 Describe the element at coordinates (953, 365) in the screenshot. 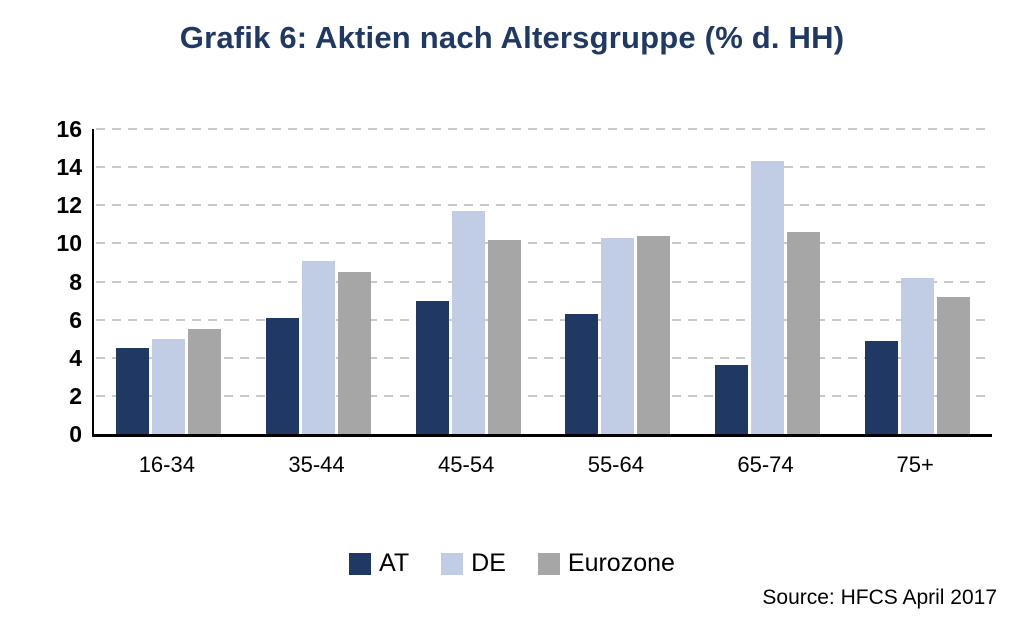

I see `bar-eurozone-75+` at that location.